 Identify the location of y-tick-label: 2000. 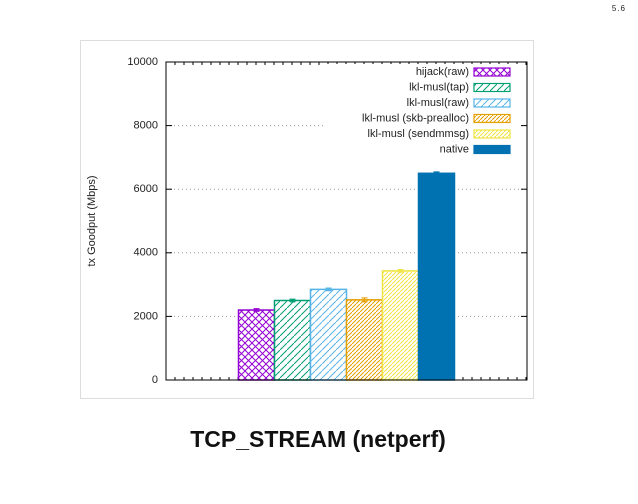
(146, 316).